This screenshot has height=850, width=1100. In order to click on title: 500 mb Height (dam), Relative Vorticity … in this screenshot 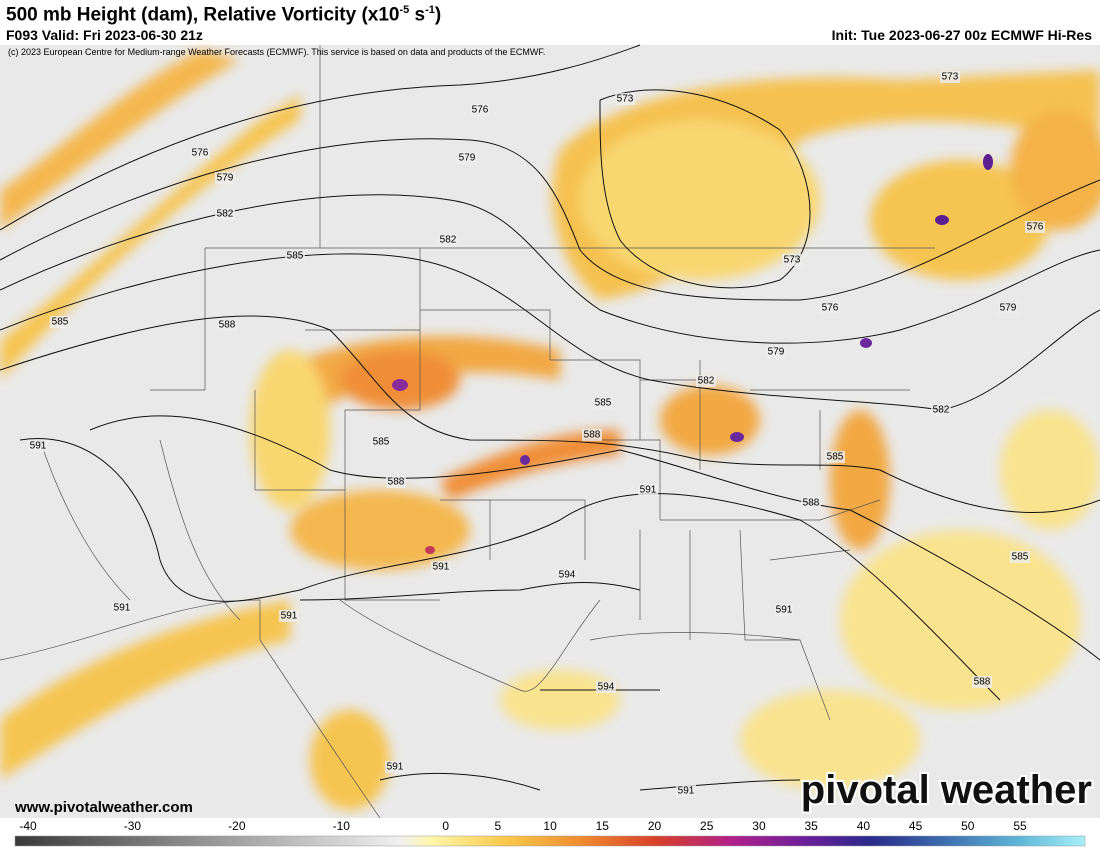, I will do `click(223, 15)`.